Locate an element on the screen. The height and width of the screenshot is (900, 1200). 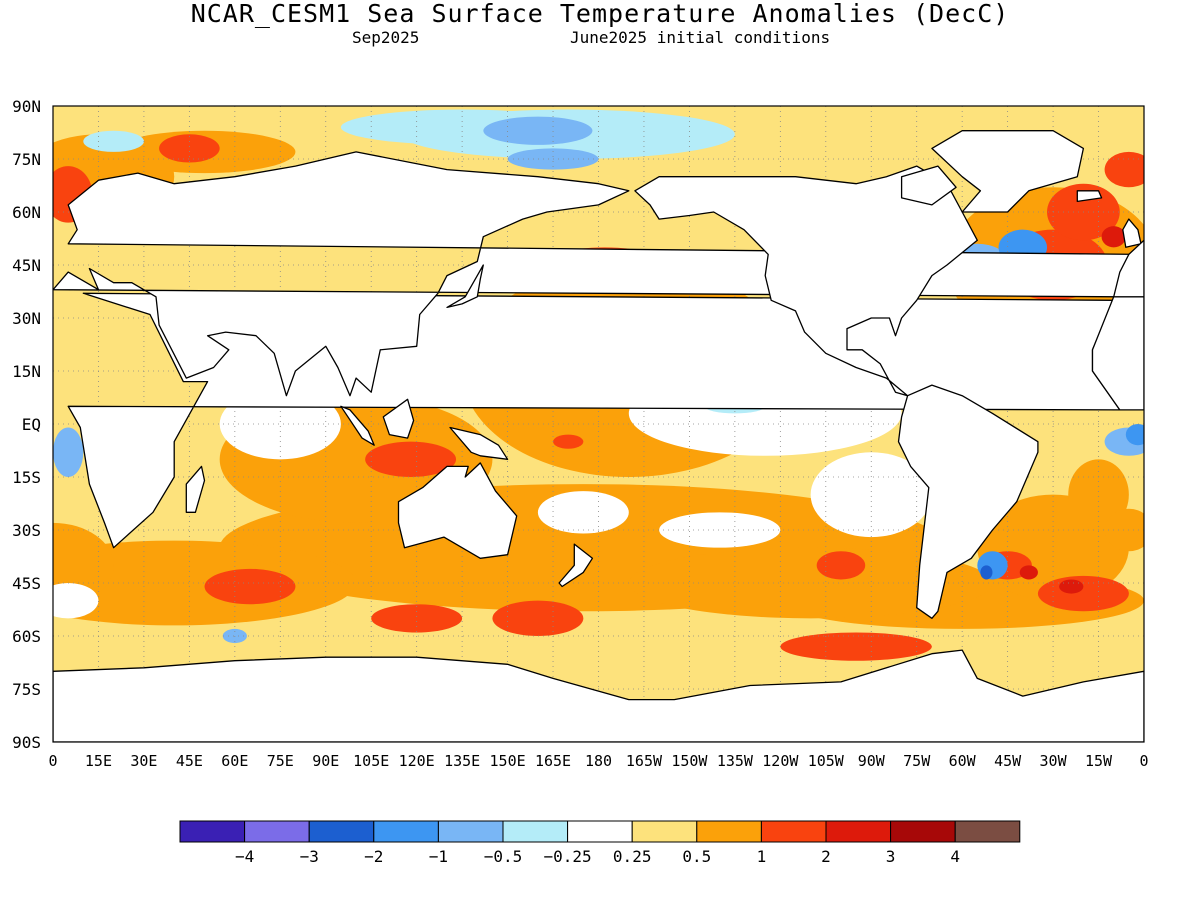
colorbar: −4 −3 −2 −1 −0.5 −0.25 0.25 0.5 1 2 3 4 is located at coordinates (600, 843).